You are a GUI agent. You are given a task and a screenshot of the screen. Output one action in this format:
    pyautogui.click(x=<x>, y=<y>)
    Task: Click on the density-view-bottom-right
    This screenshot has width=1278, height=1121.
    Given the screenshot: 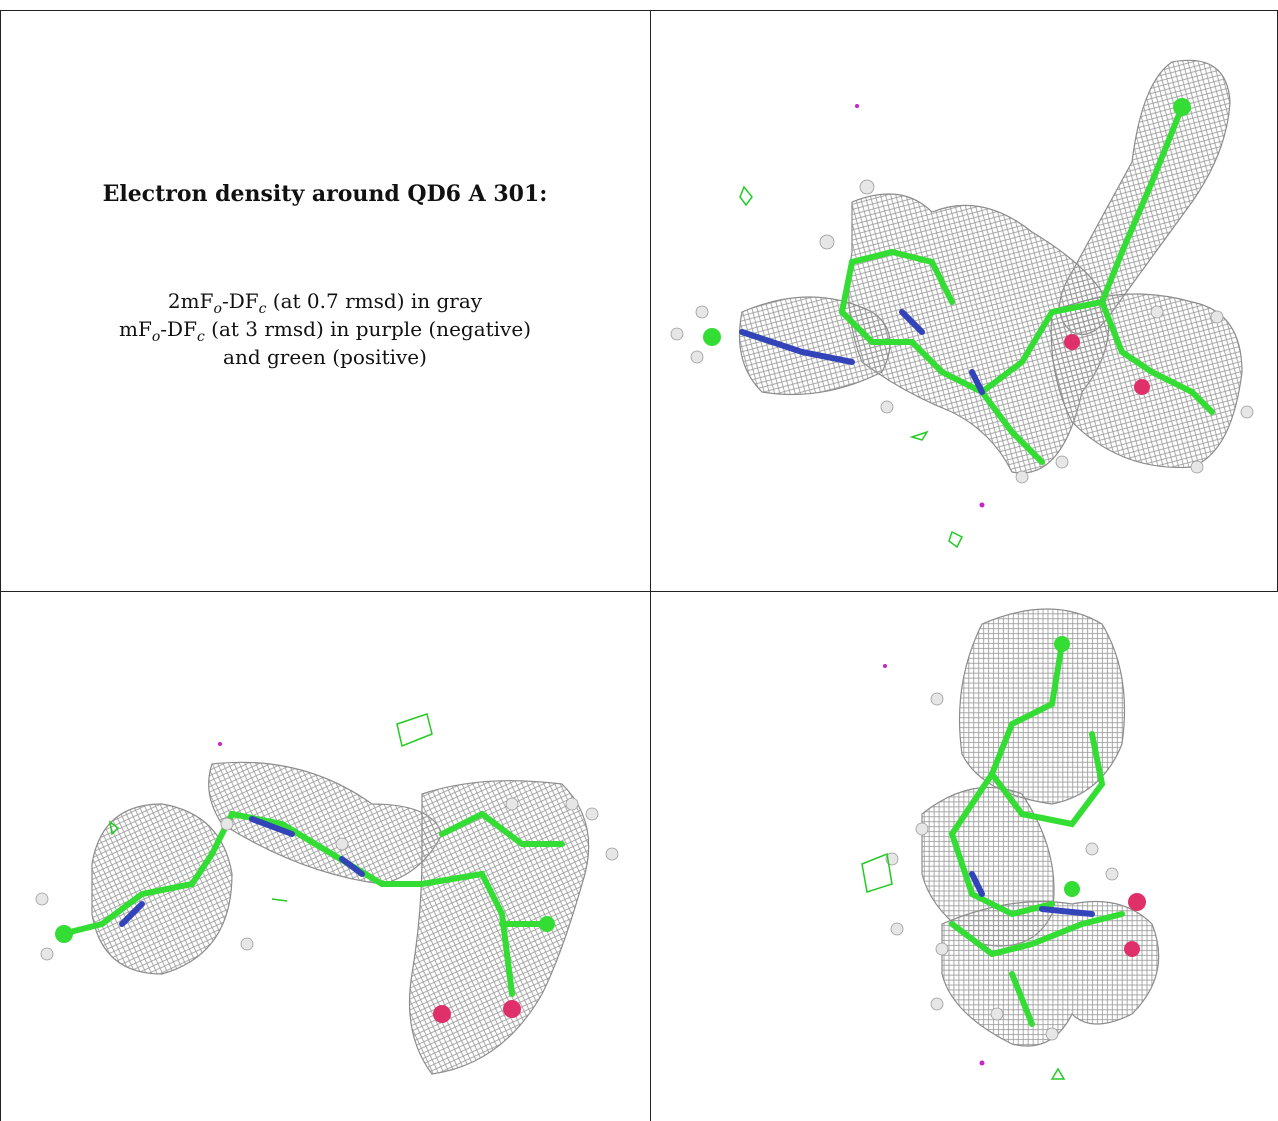 What is the action you would take?
    pyautogui.click(x=1010, y=844)
    